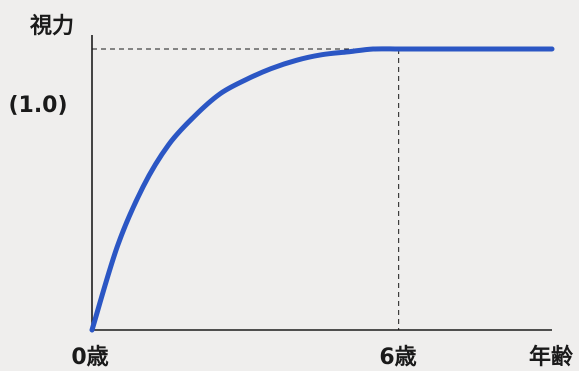  What do you see at coordinates (397, 357) in the screenshot?
I see `x-tick-label-6: 6歳` at bounding box center [397, 357].